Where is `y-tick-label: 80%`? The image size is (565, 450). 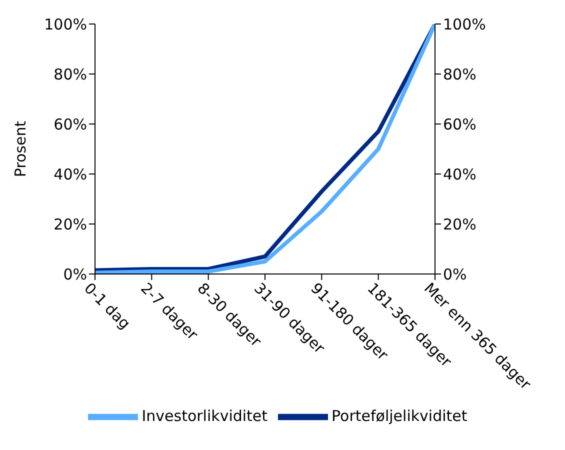
y-tick-label: 80% is located at coordinates (70, 74).